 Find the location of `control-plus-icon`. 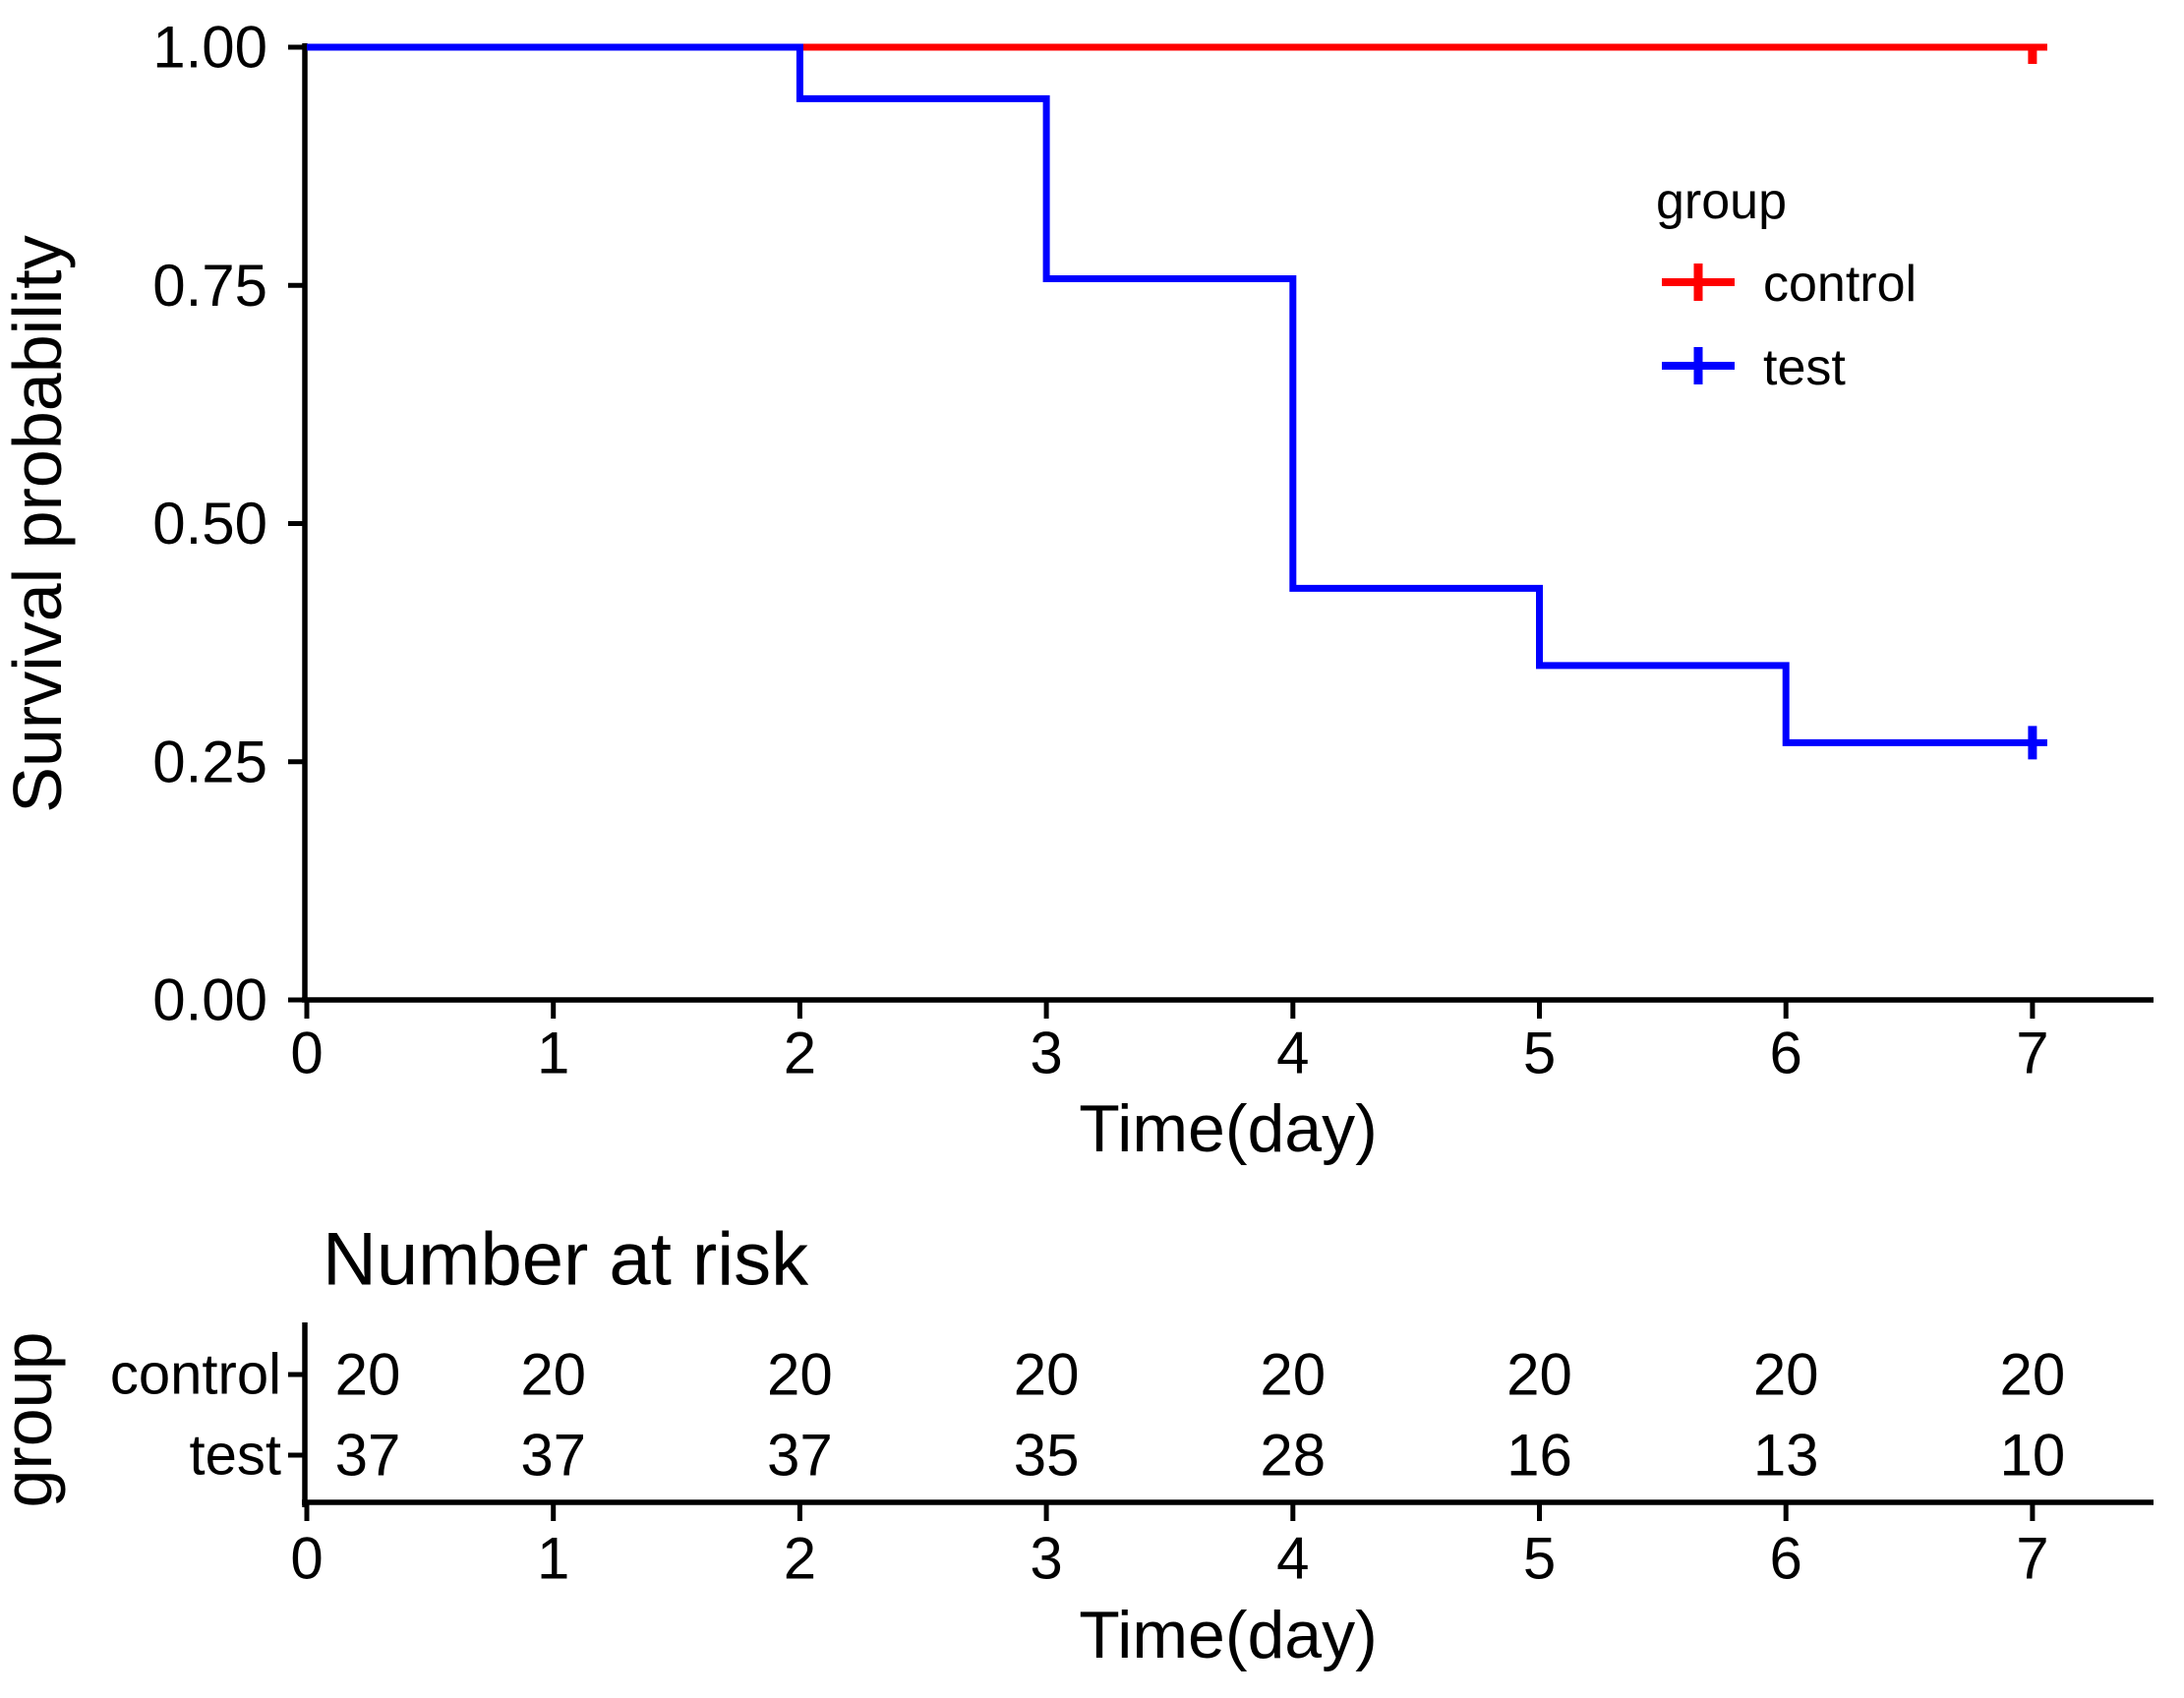

control-plus-icon is located at coordinates (1698, 282).